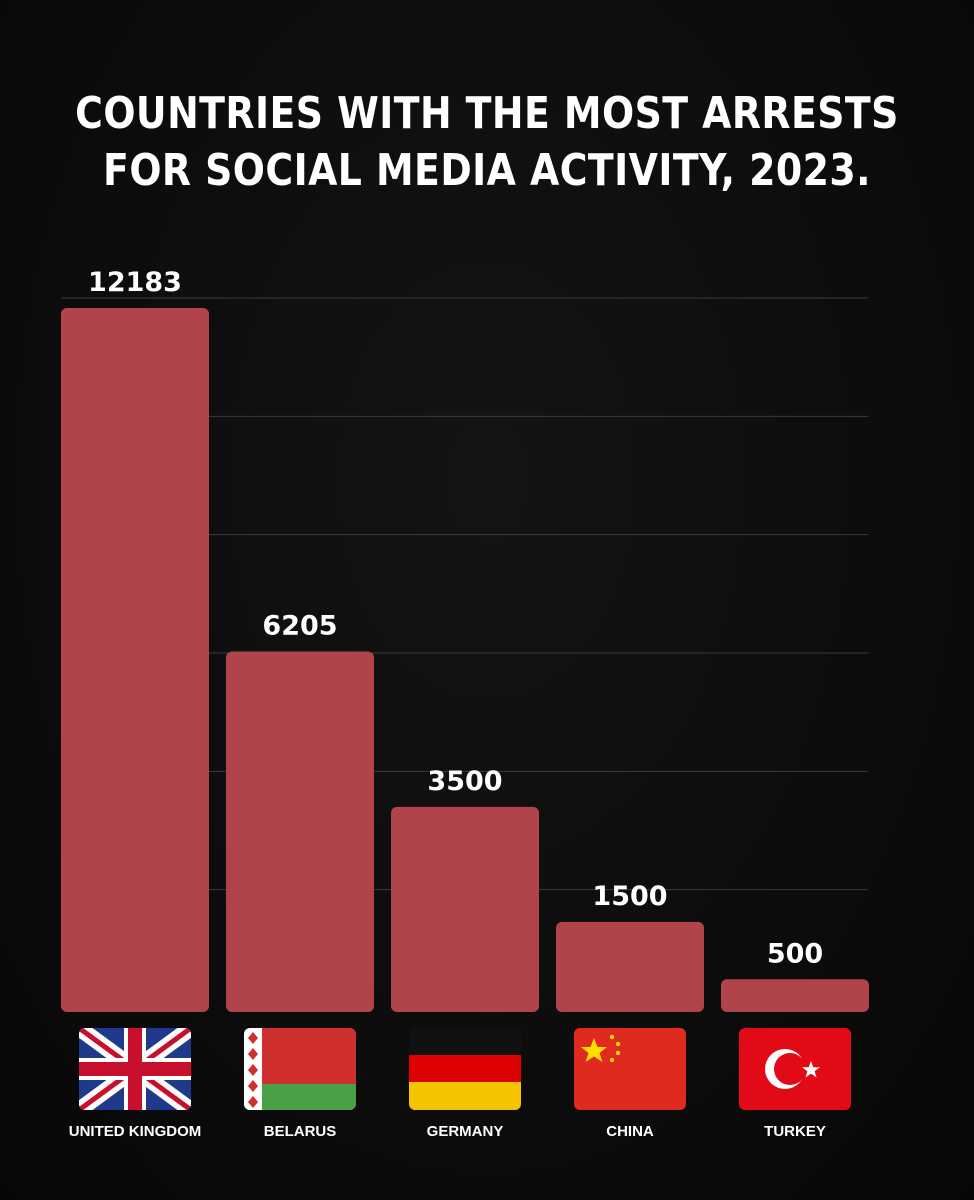 The height and width of the screenshot is (1200, 974). I want to click on value-label-china: 1500, so click(629, 896).